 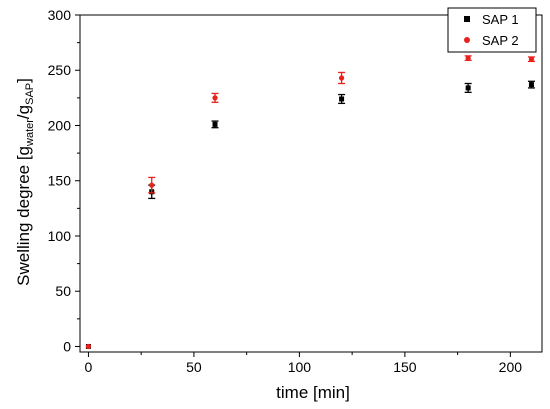 I want to click on y-tick-label: 100, so click(x=60, y=236).